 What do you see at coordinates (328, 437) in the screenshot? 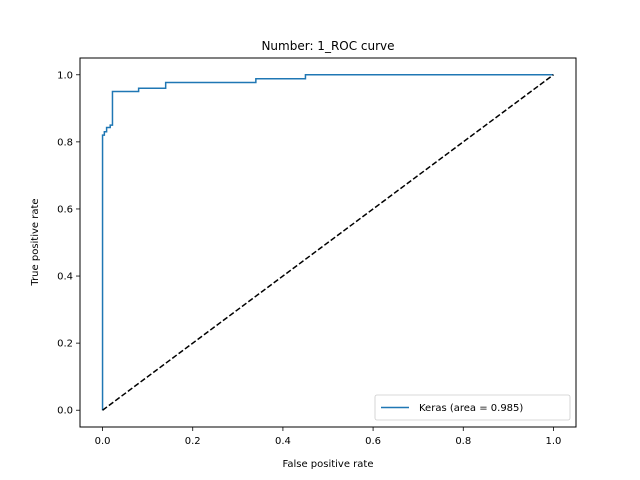
I see `x-axis: 0.0 0.2 0.4 0.6 0.8 1.0` at bounding box center [328, 437].